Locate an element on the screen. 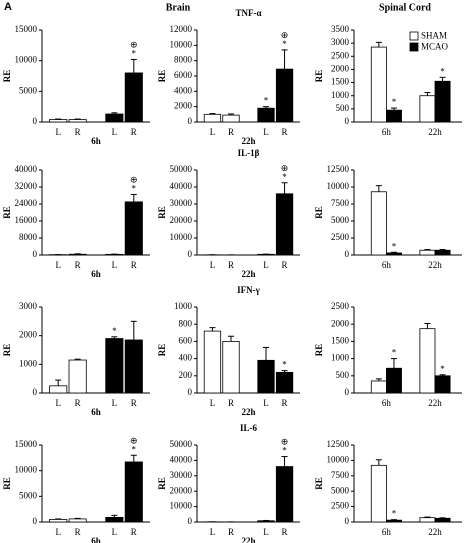 This screenshot has width=474, height=543. legend-label: MCAO is located at coordinates (435, 47).